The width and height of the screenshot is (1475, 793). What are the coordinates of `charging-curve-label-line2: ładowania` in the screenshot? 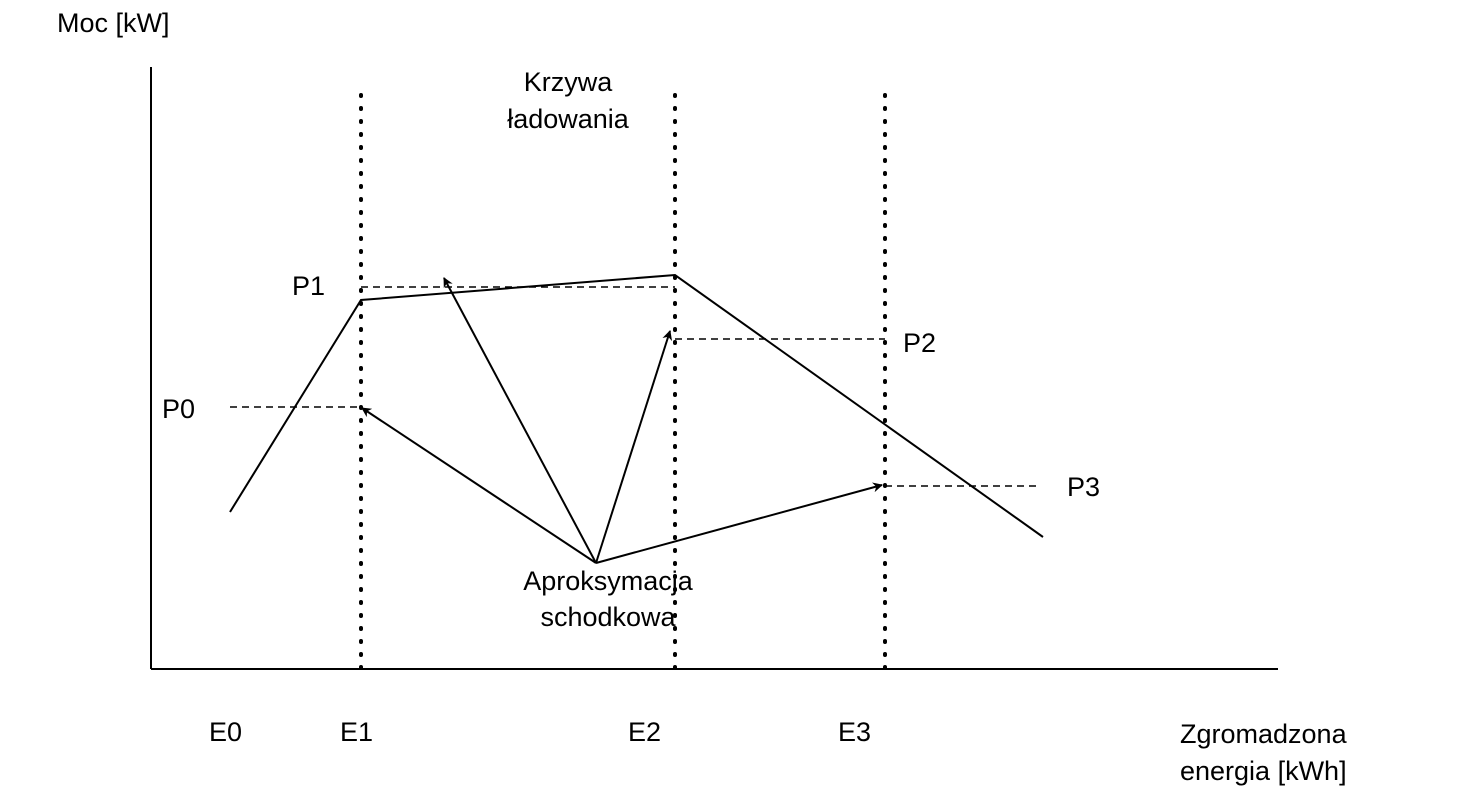 It's located at (568, 119).